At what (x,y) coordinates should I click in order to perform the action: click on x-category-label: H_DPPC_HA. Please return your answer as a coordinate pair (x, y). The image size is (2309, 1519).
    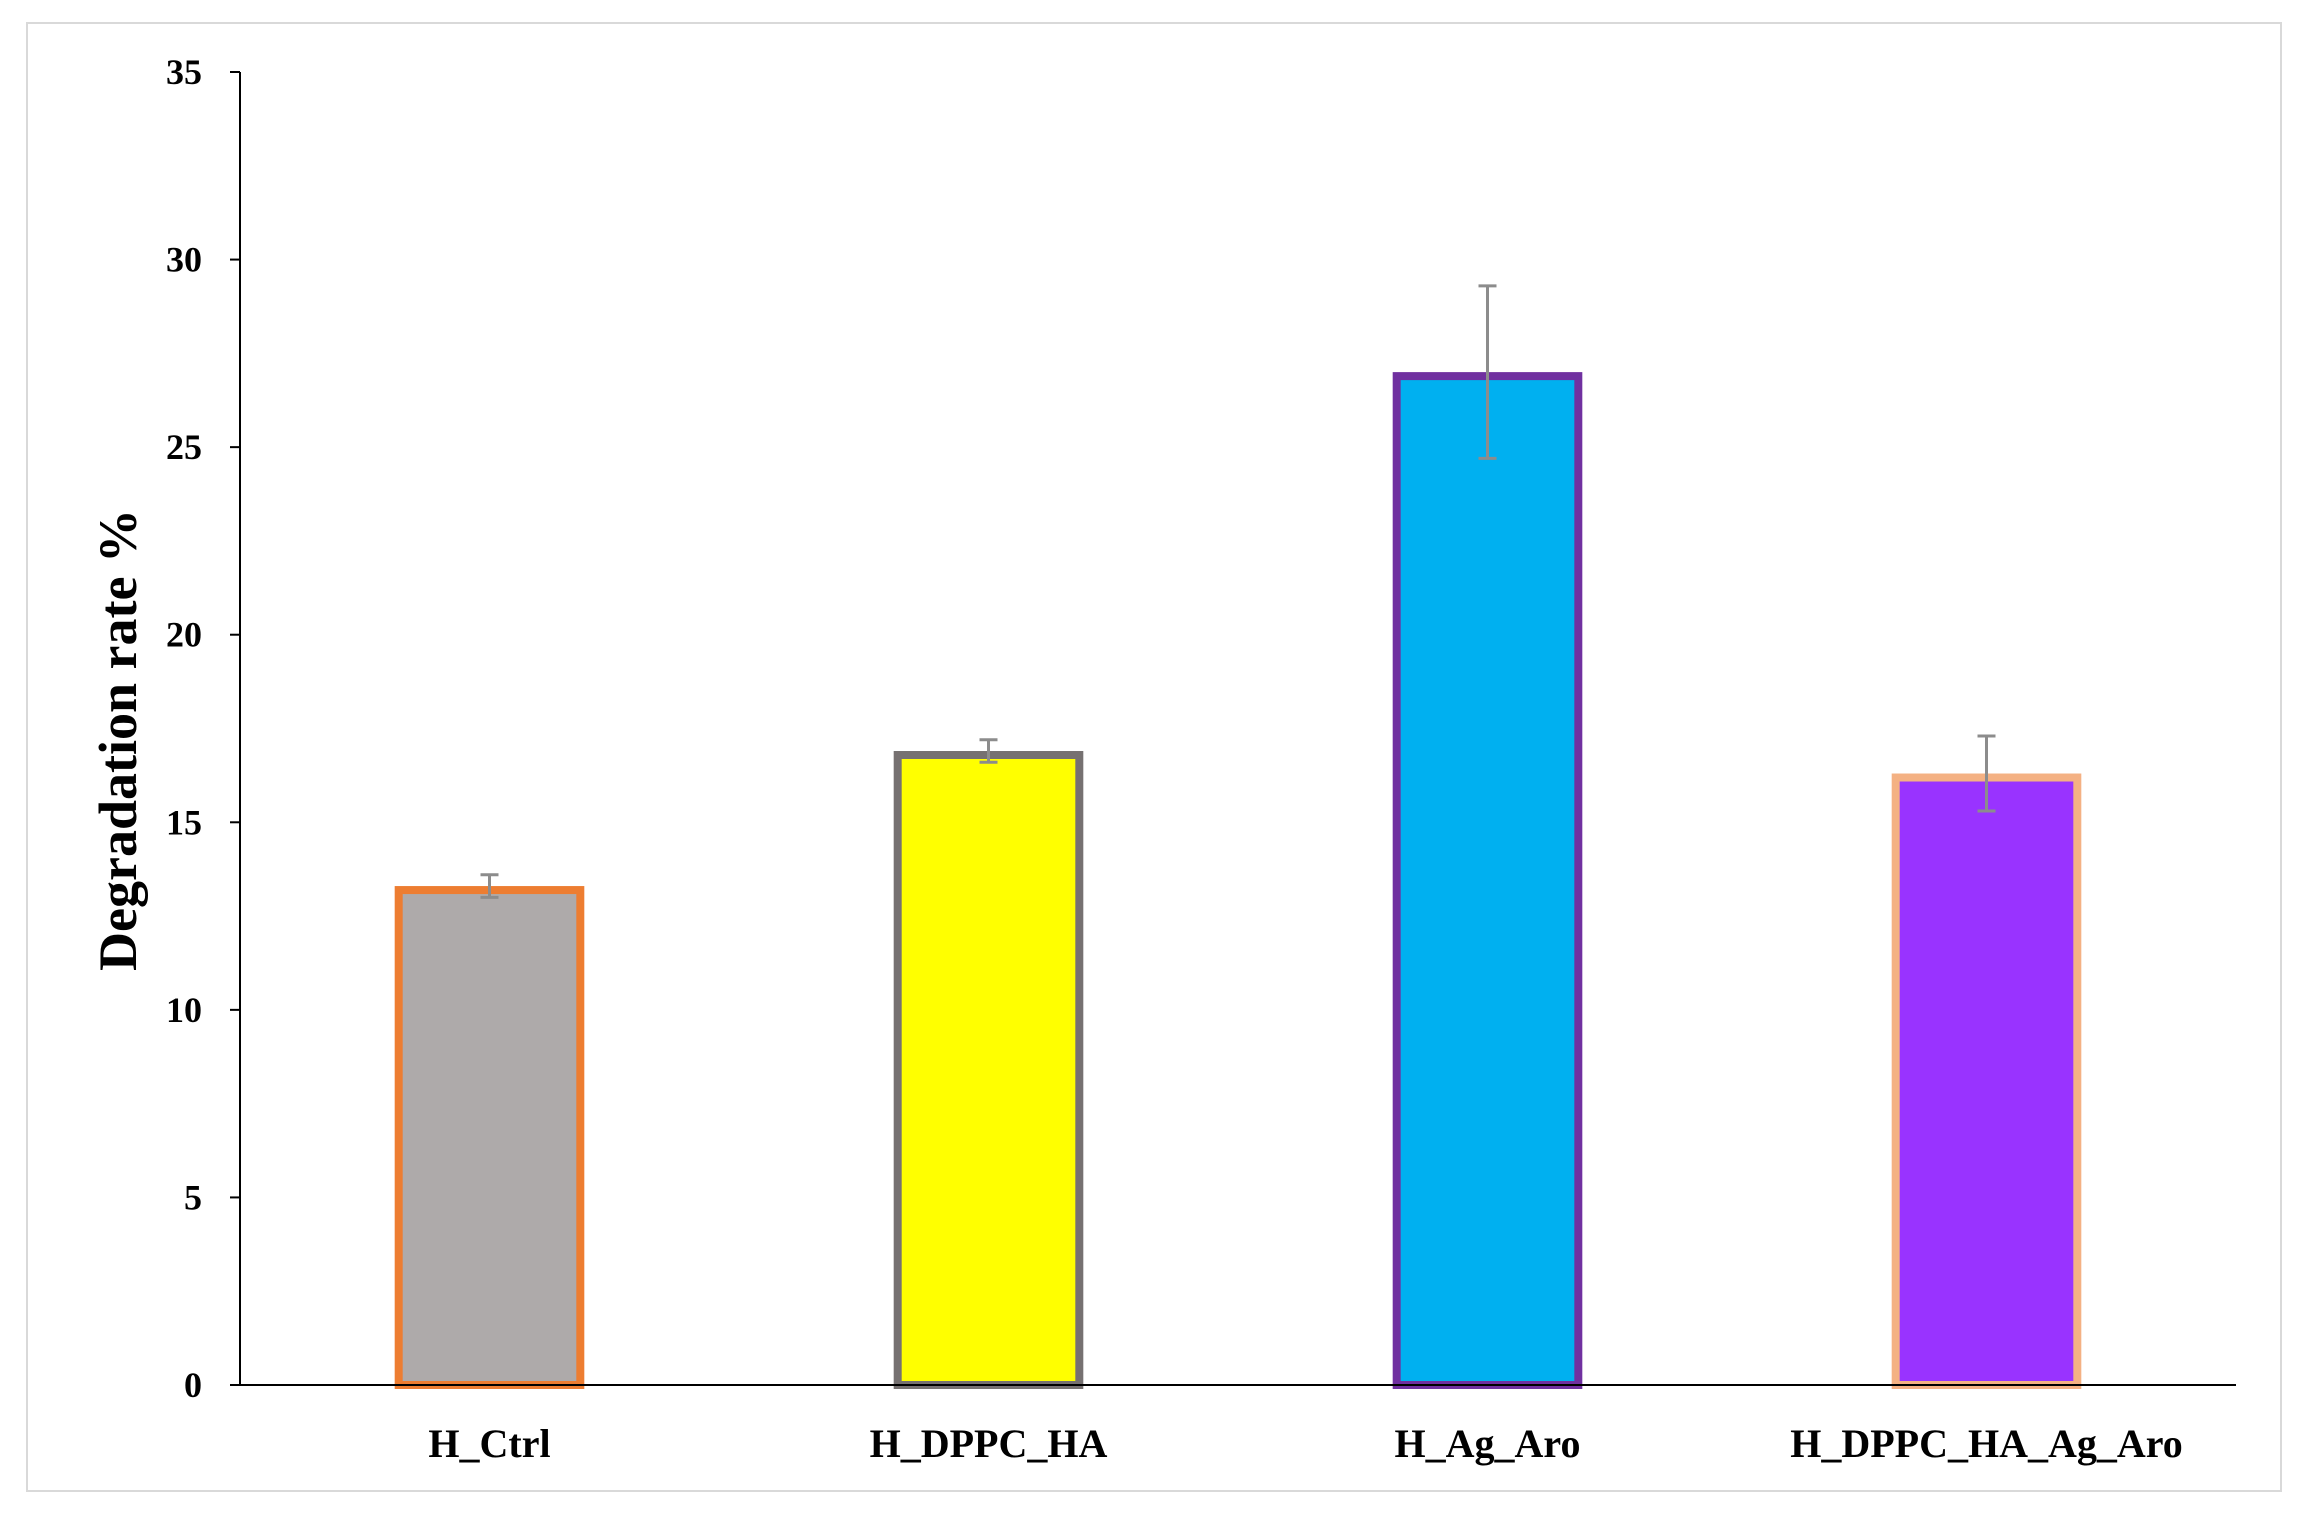
    Looking at the image, I should click on (989, 1443).